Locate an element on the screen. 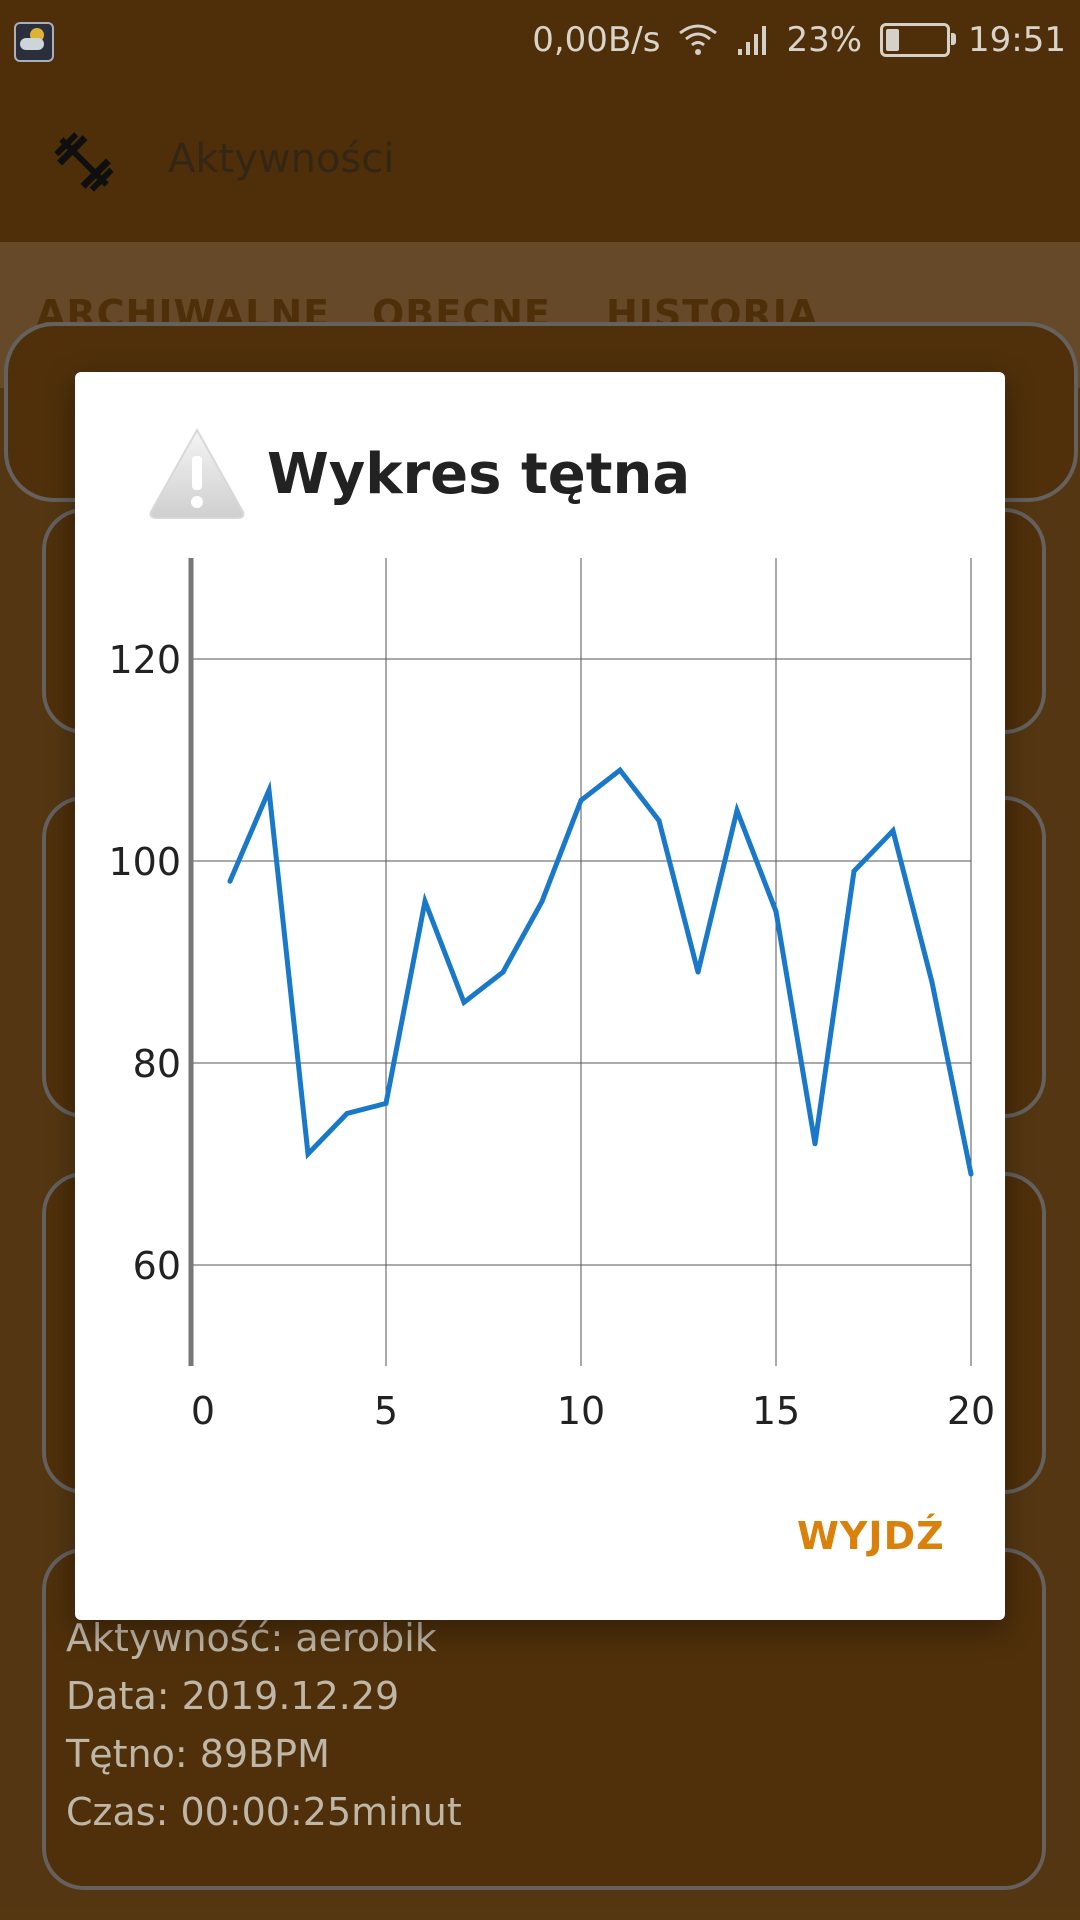 The width and height of the screenshot is (1080, 1920). y-tick-label: 100 is located at coordinates (144, 862).